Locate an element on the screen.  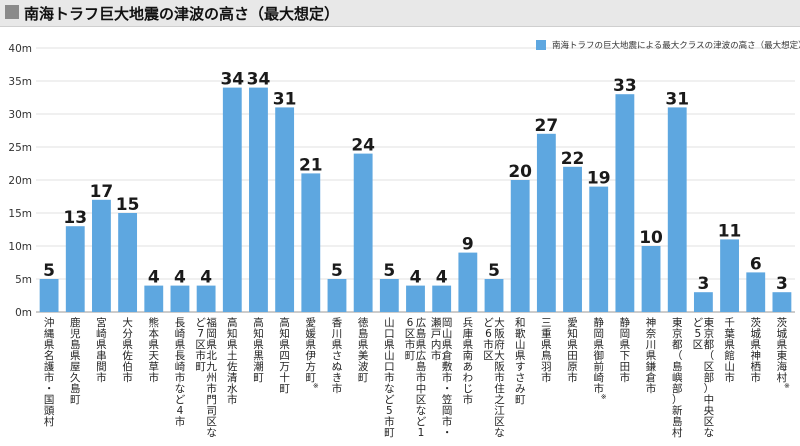
value-label: 33 is located at coordinates (625, 86).